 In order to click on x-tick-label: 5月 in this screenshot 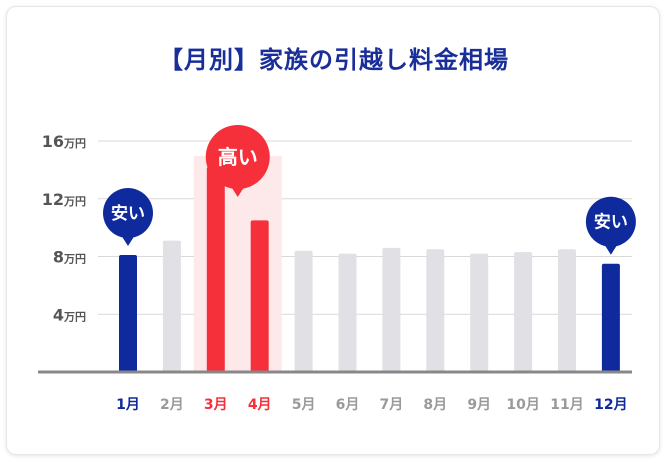, I will do `click(304, 405)`.